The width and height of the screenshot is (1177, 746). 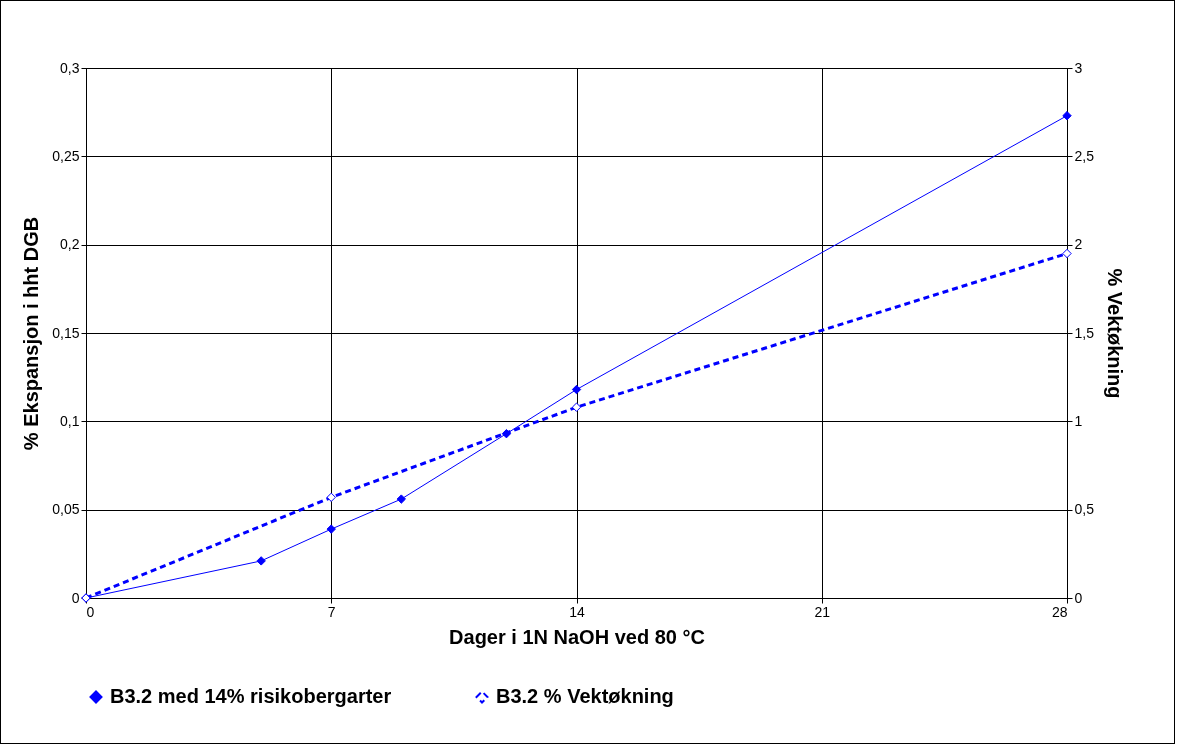 I want to click on y2-tick-label: 1, so click(x=1078, y=420).